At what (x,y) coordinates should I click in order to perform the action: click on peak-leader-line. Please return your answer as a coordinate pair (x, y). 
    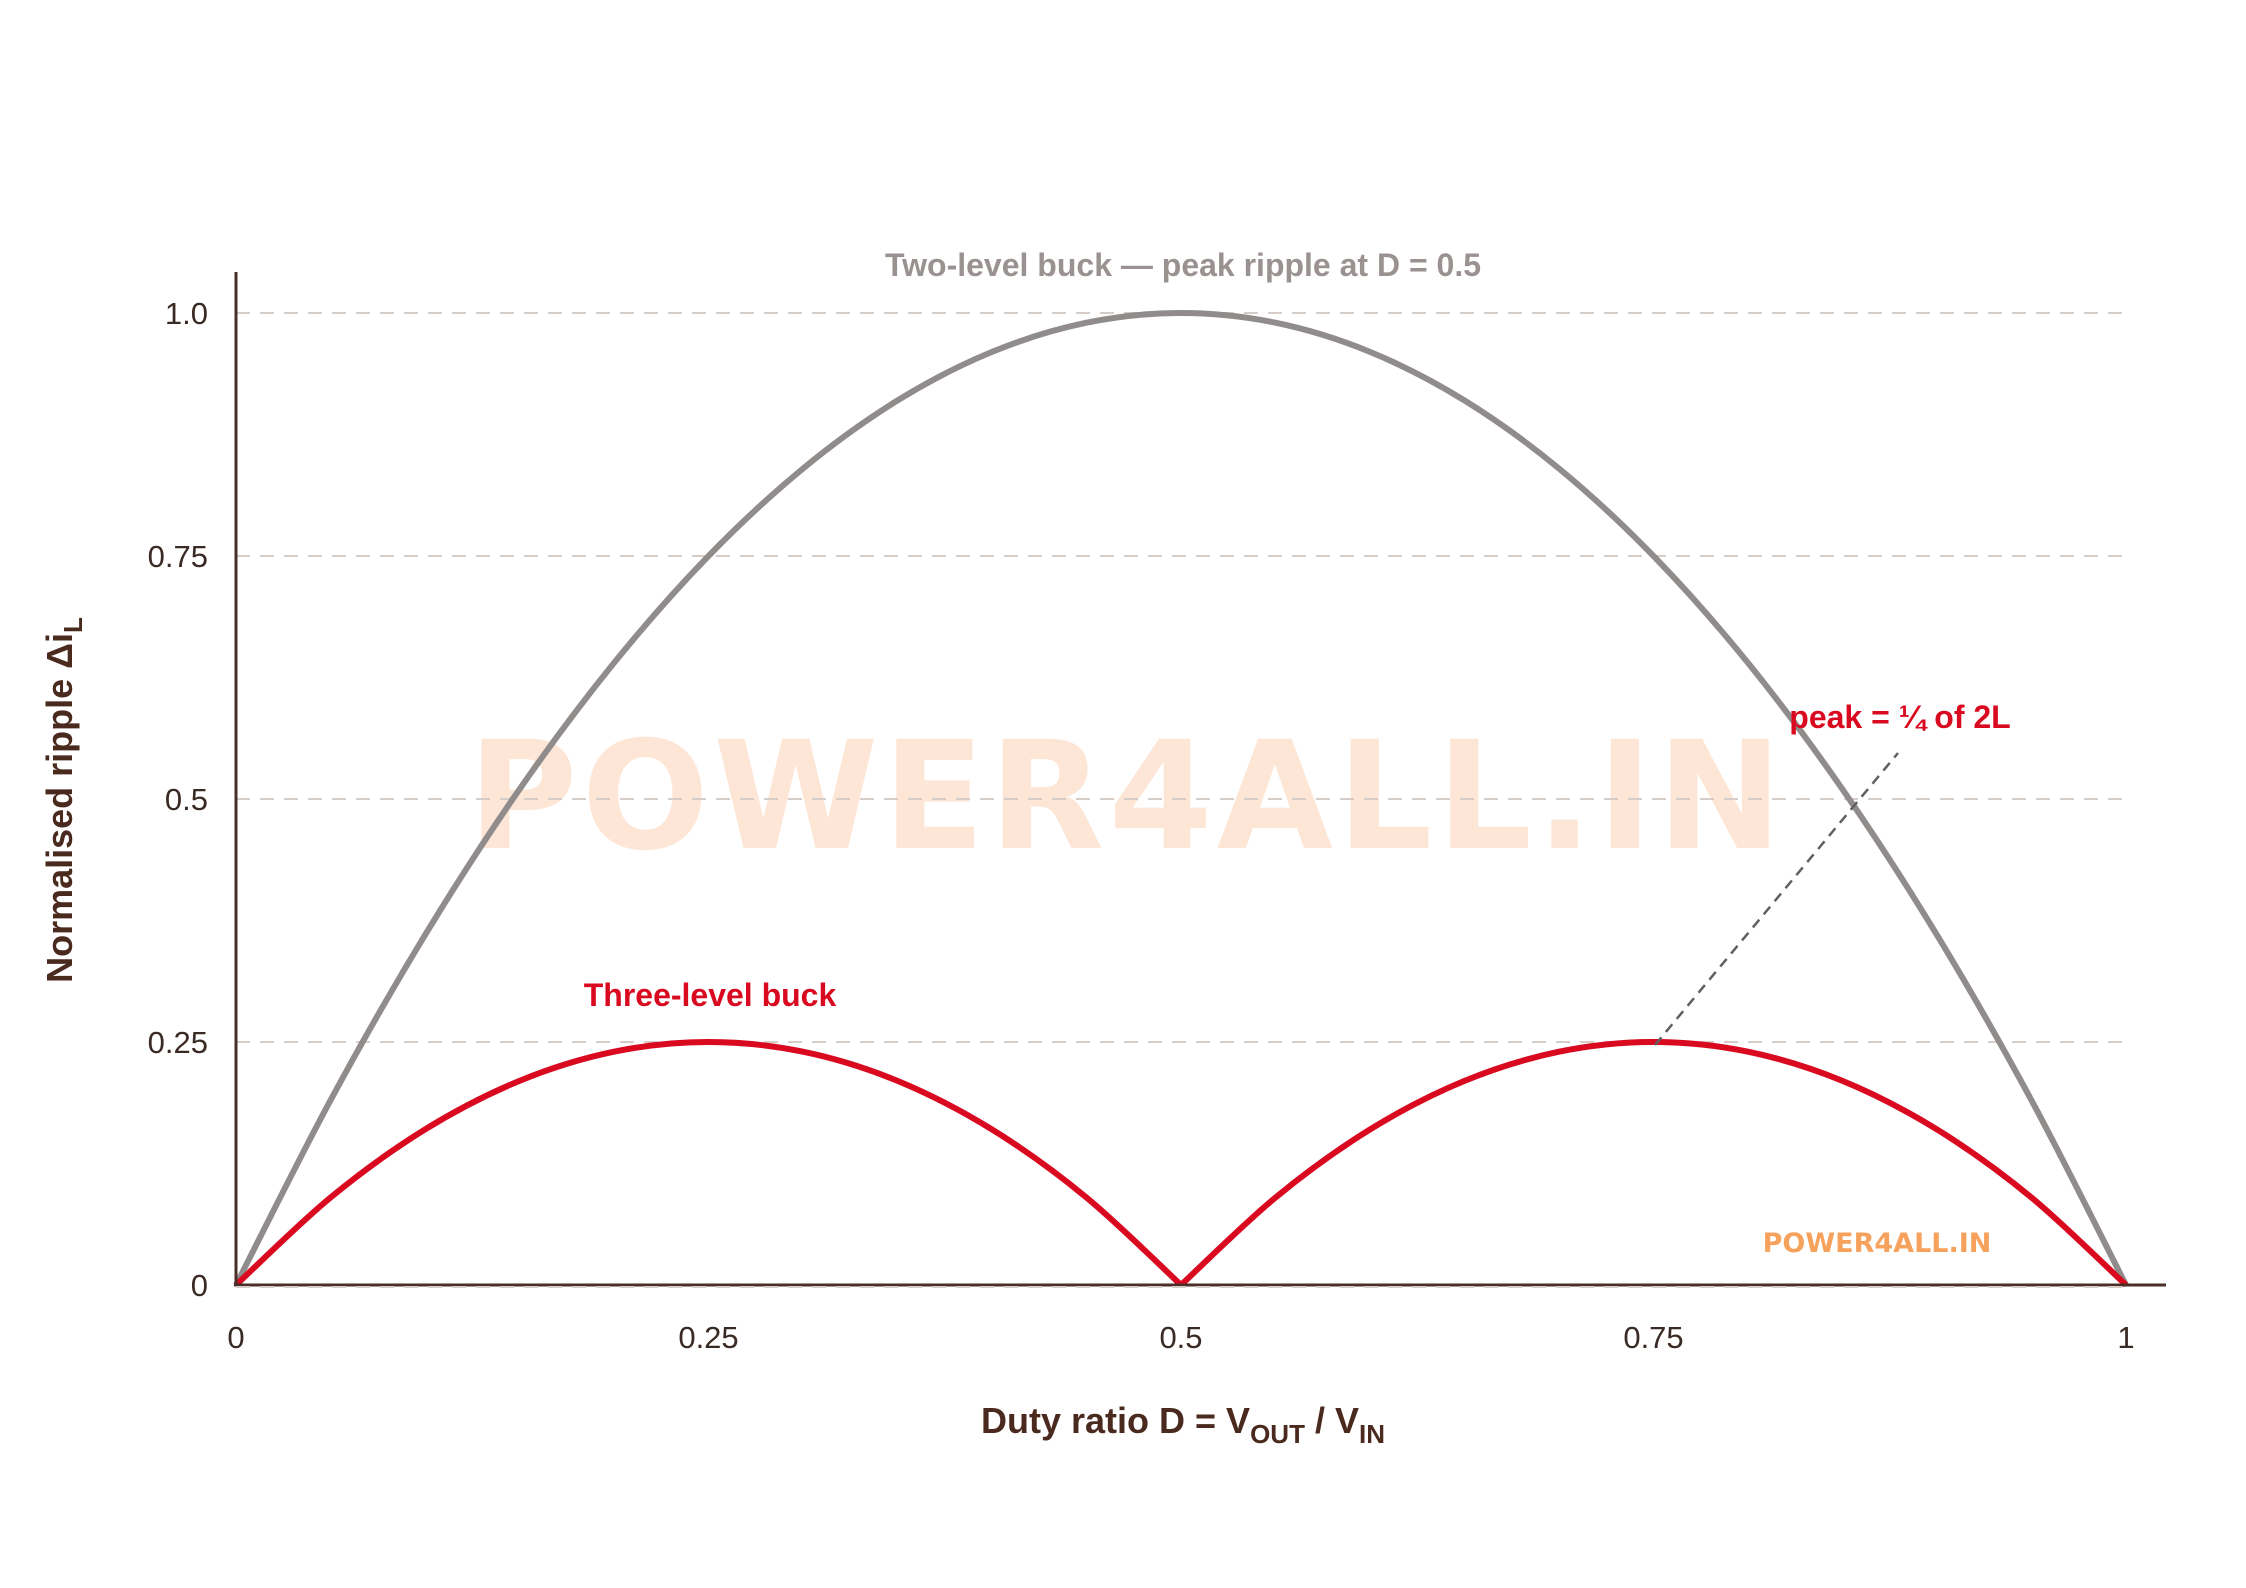
    Looking at the image, I should click on (1776, 899).